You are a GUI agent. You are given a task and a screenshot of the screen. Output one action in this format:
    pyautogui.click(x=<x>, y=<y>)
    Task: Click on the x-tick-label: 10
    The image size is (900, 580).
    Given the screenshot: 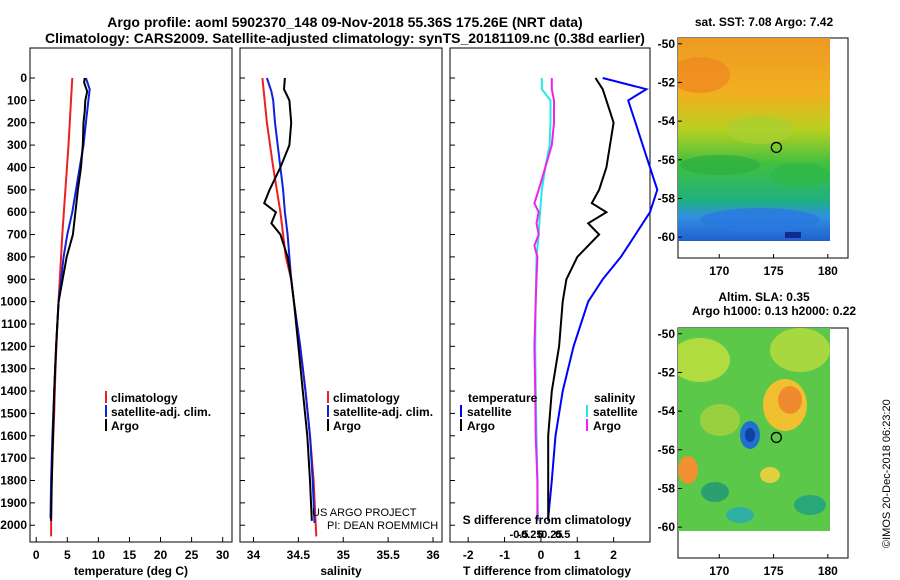 What is the action you would take?
    pyautogui.click(x=99, y=555)
    